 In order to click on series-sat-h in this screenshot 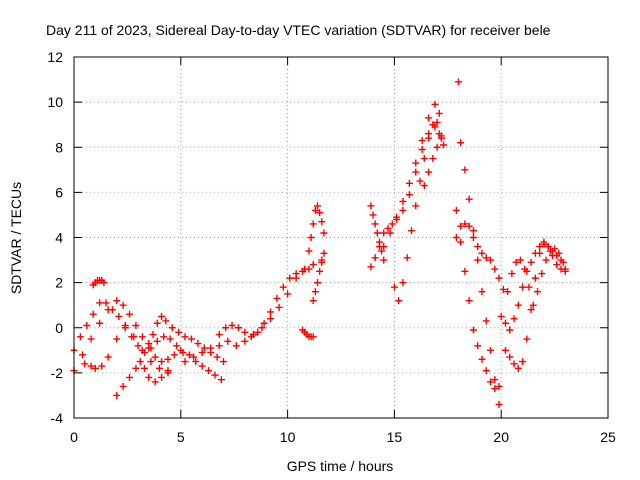, I will do `click(264, 303)`.